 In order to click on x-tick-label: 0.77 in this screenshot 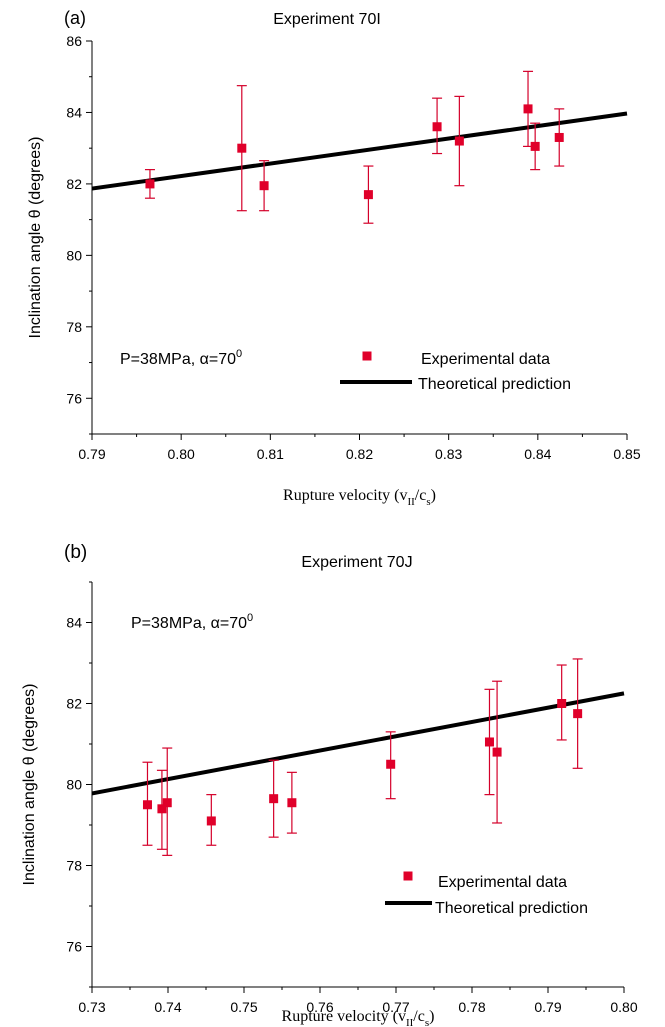, I will do `click(395, 1007)`.